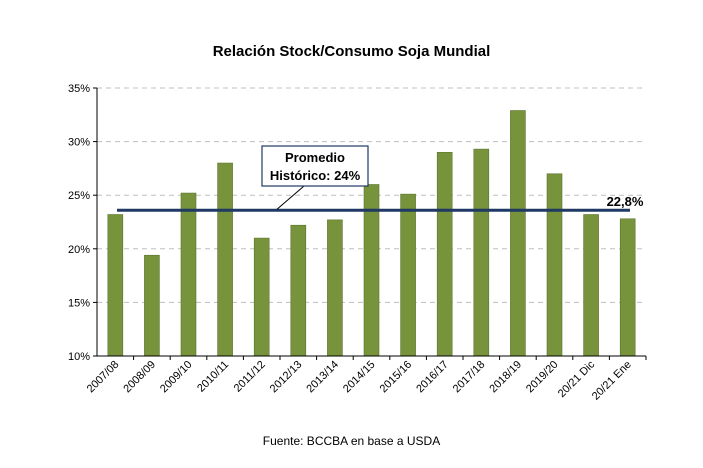  I want to click on x-tick-label: 2011/12, so click(250, 377).